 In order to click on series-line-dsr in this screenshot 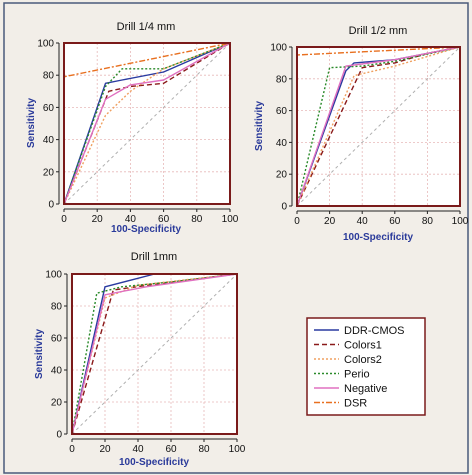, I will do `click(147, 123)`.